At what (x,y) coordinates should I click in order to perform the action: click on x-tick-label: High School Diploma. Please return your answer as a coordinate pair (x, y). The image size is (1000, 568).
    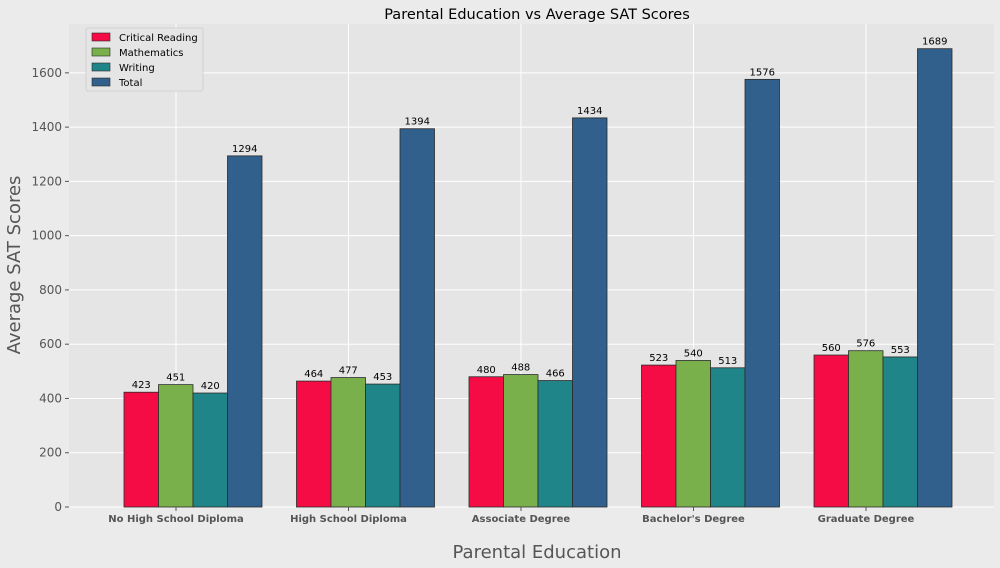
    Looking at the image, I should click on (348, 519).